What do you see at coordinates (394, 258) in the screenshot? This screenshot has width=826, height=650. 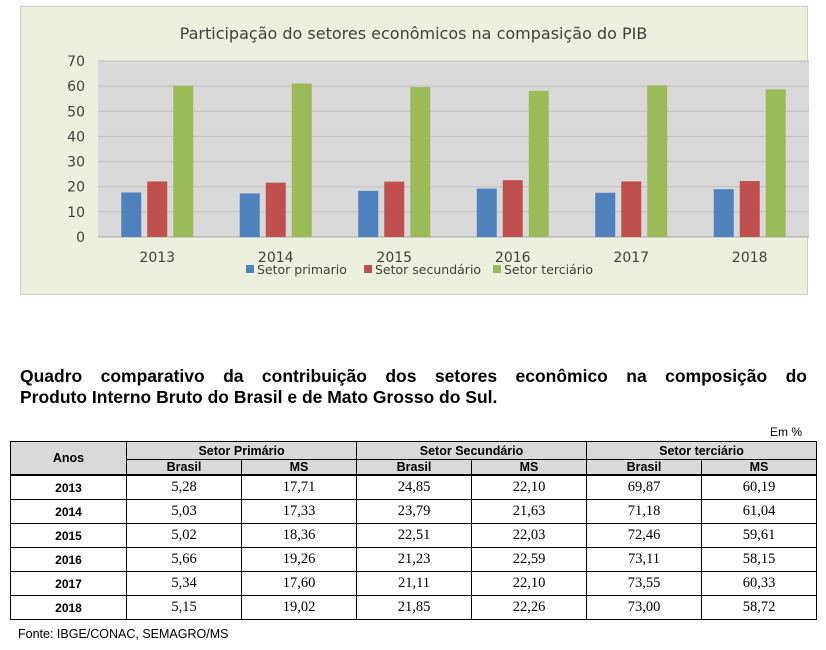 I see `x-tick-label: 2015` at bounding box center [394, 258].